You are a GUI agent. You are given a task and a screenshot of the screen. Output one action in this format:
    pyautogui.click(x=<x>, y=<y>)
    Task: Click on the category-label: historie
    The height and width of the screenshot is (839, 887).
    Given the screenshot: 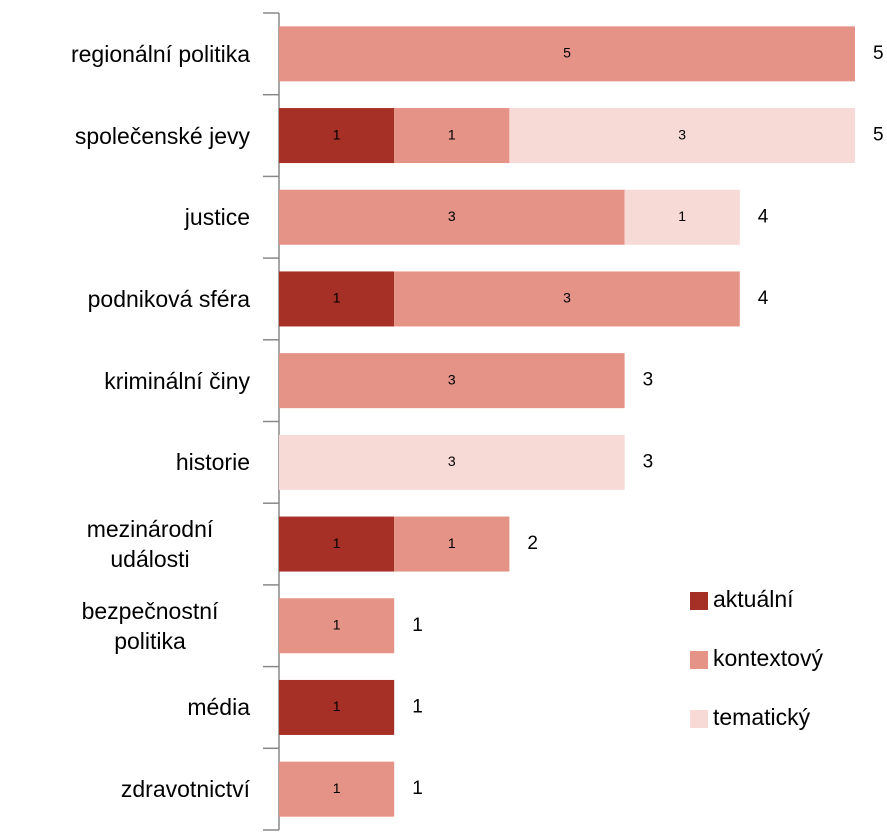 What is the action you would take?
    pyautogui.click(x=212, y=462)
    